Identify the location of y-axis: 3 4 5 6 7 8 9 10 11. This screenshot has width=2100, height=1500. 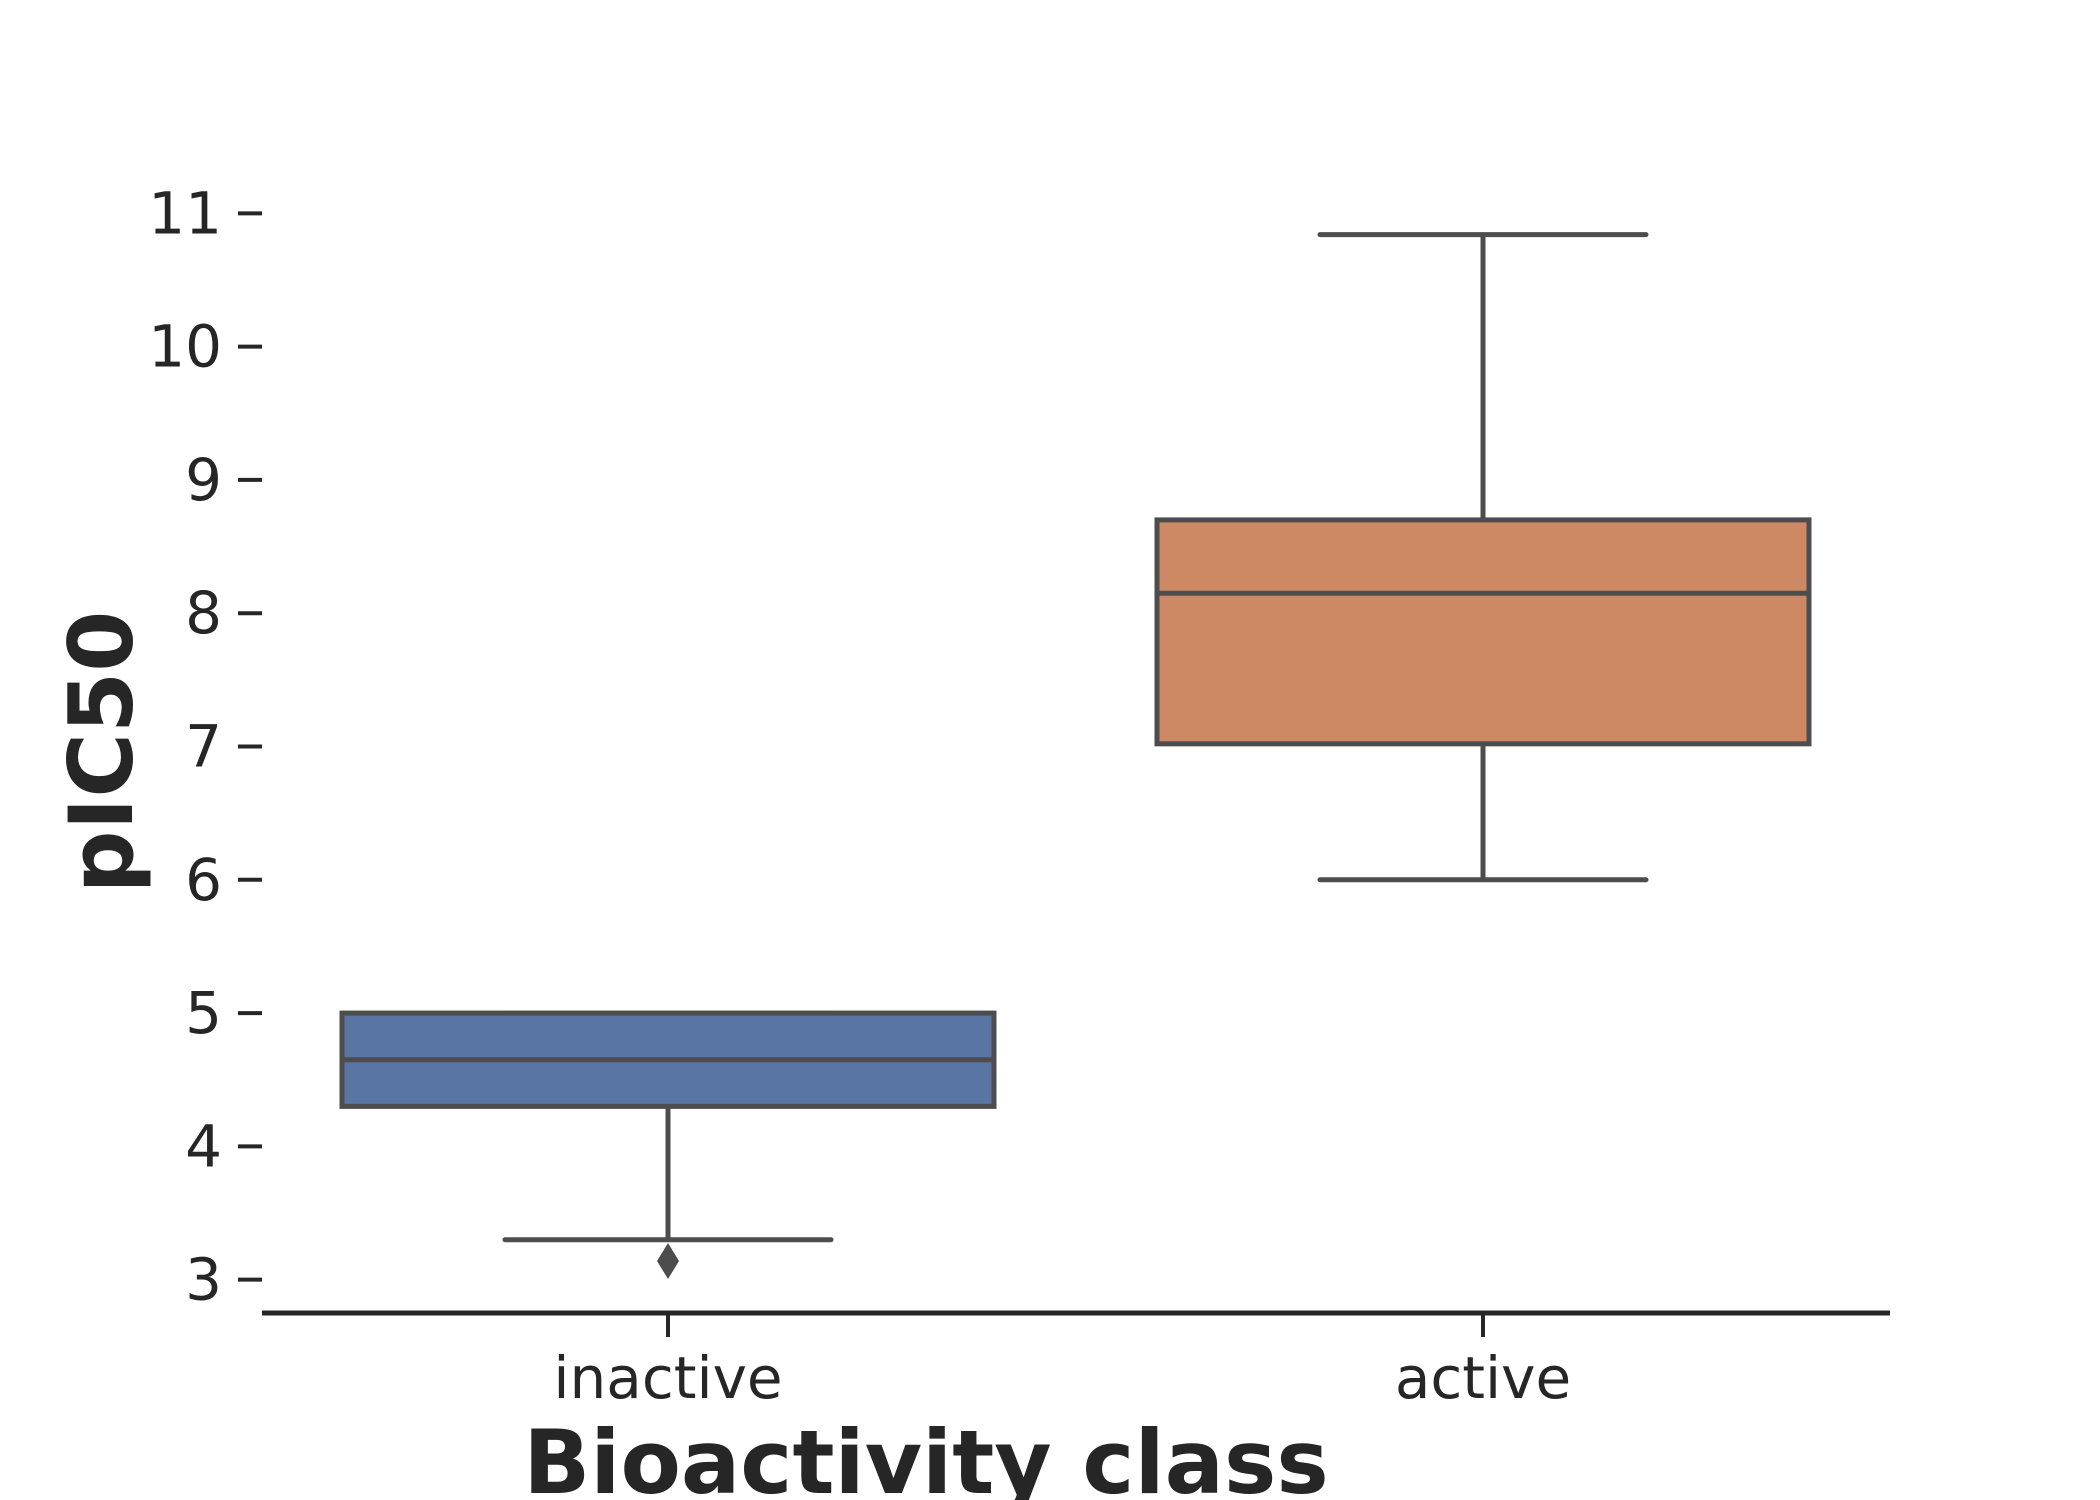
(205, 746).